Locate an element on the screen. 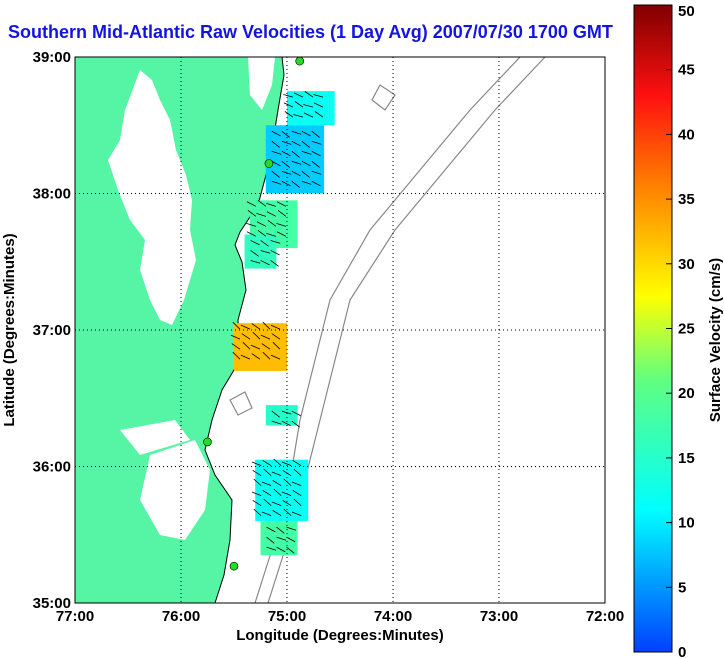  y-tick-label: 36:00 is located at coordinates (52, 467).